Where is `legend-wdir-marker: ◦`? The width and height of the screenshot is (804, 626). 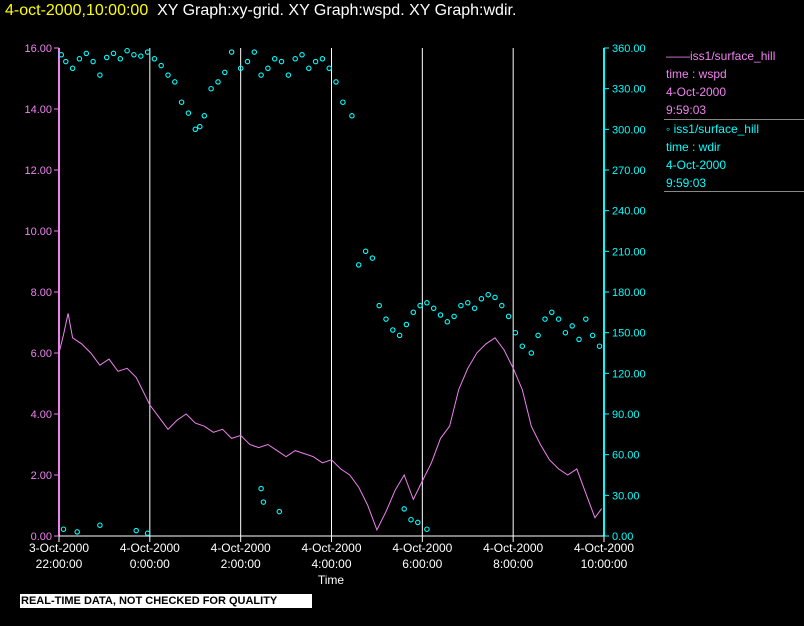
legend-wdir-marker: ◦ is located at coordinates (668, 129).